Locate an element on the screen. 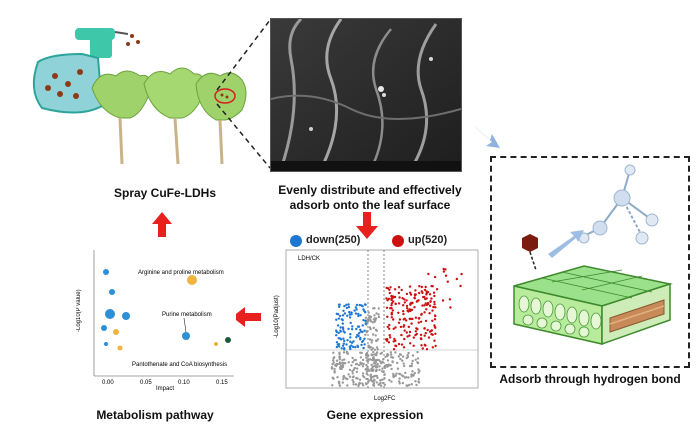 This screenshot has height=431, width=700. annotation-pantothenate: Pantothenate and CoA biosynthesis is located at coordinates (179, 365).